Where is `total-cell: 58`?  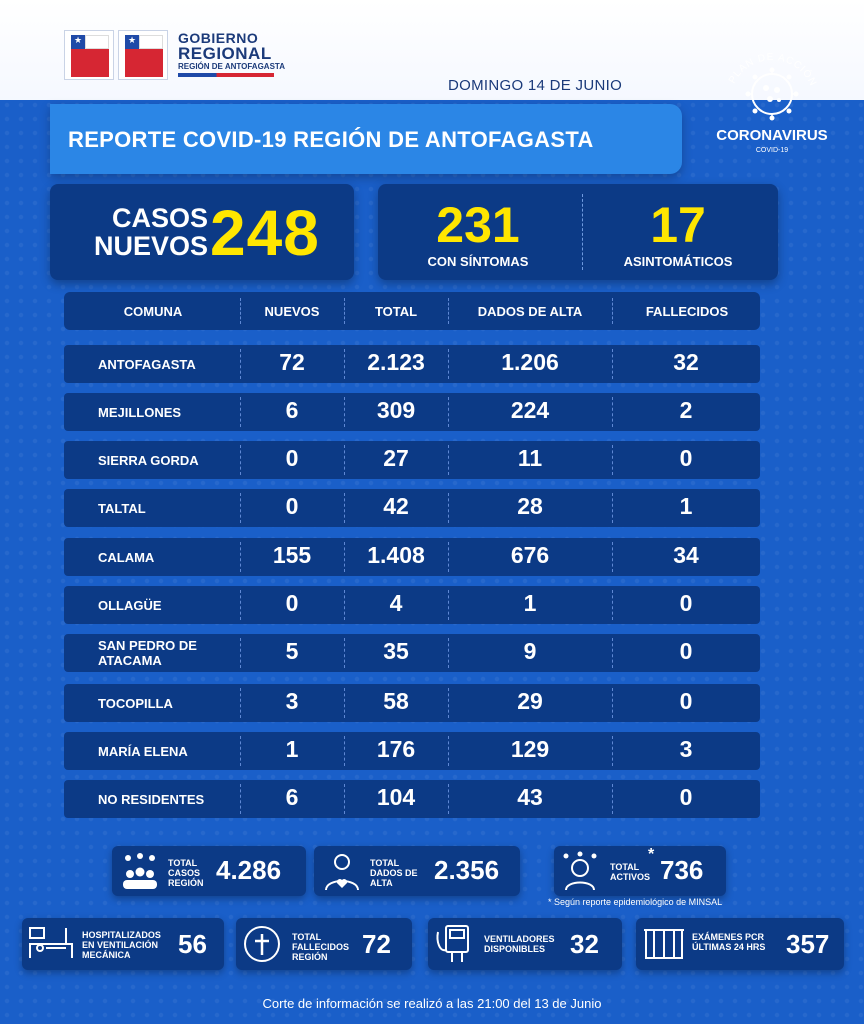 total-cell: 58 is located at coordinates (396, 701).